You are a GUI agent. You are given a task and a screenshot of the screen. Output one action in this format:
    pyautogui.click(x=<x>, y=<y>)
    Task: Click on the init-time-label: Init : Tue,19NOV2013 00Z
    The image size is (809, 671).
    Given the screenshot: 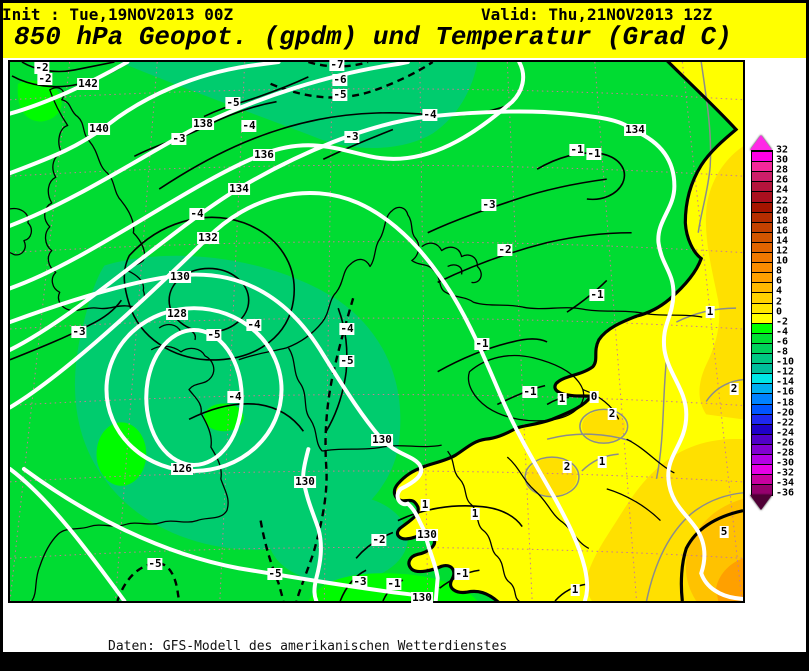 What is the action you would take?
    pyautogui.click(x=118, y=14)
    